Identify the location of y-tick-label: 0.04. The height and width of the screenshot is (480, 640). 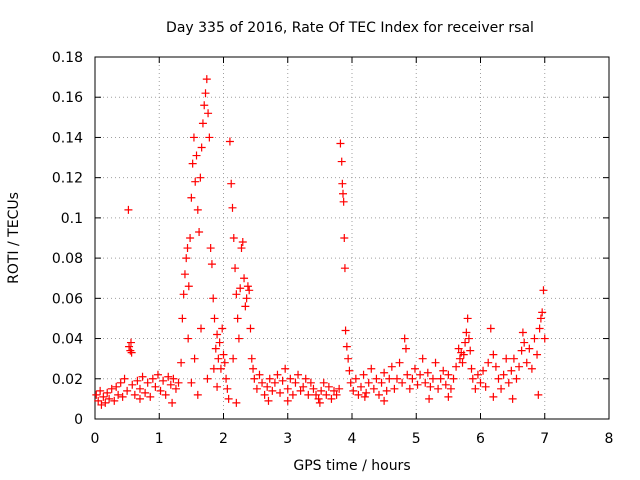
(67, 340).